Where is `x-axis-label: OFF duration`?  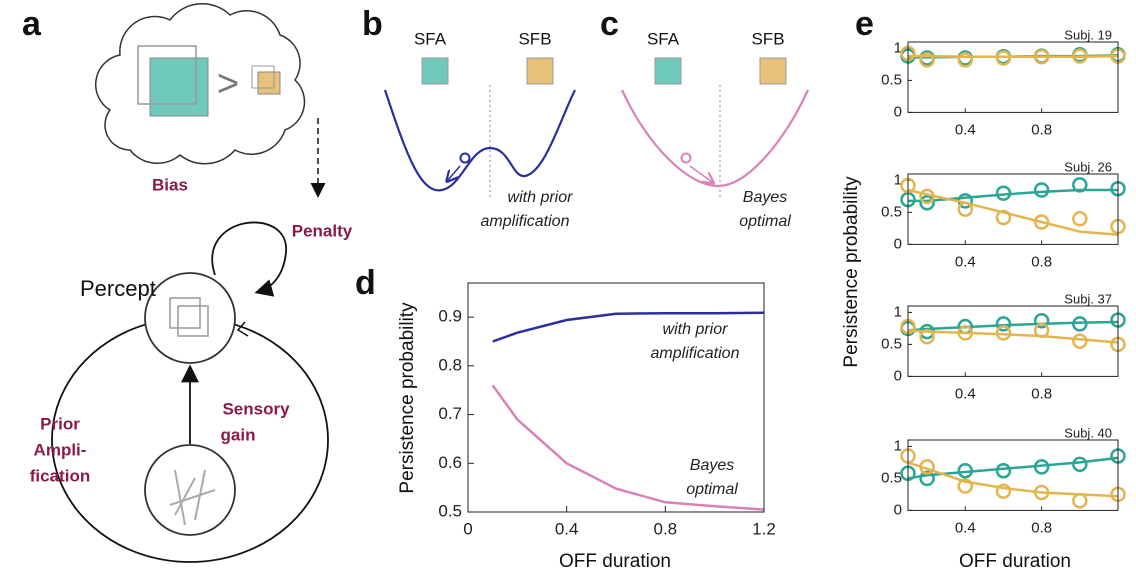
x-axis-label: OFF duration is located at coordinates (1015, 561).